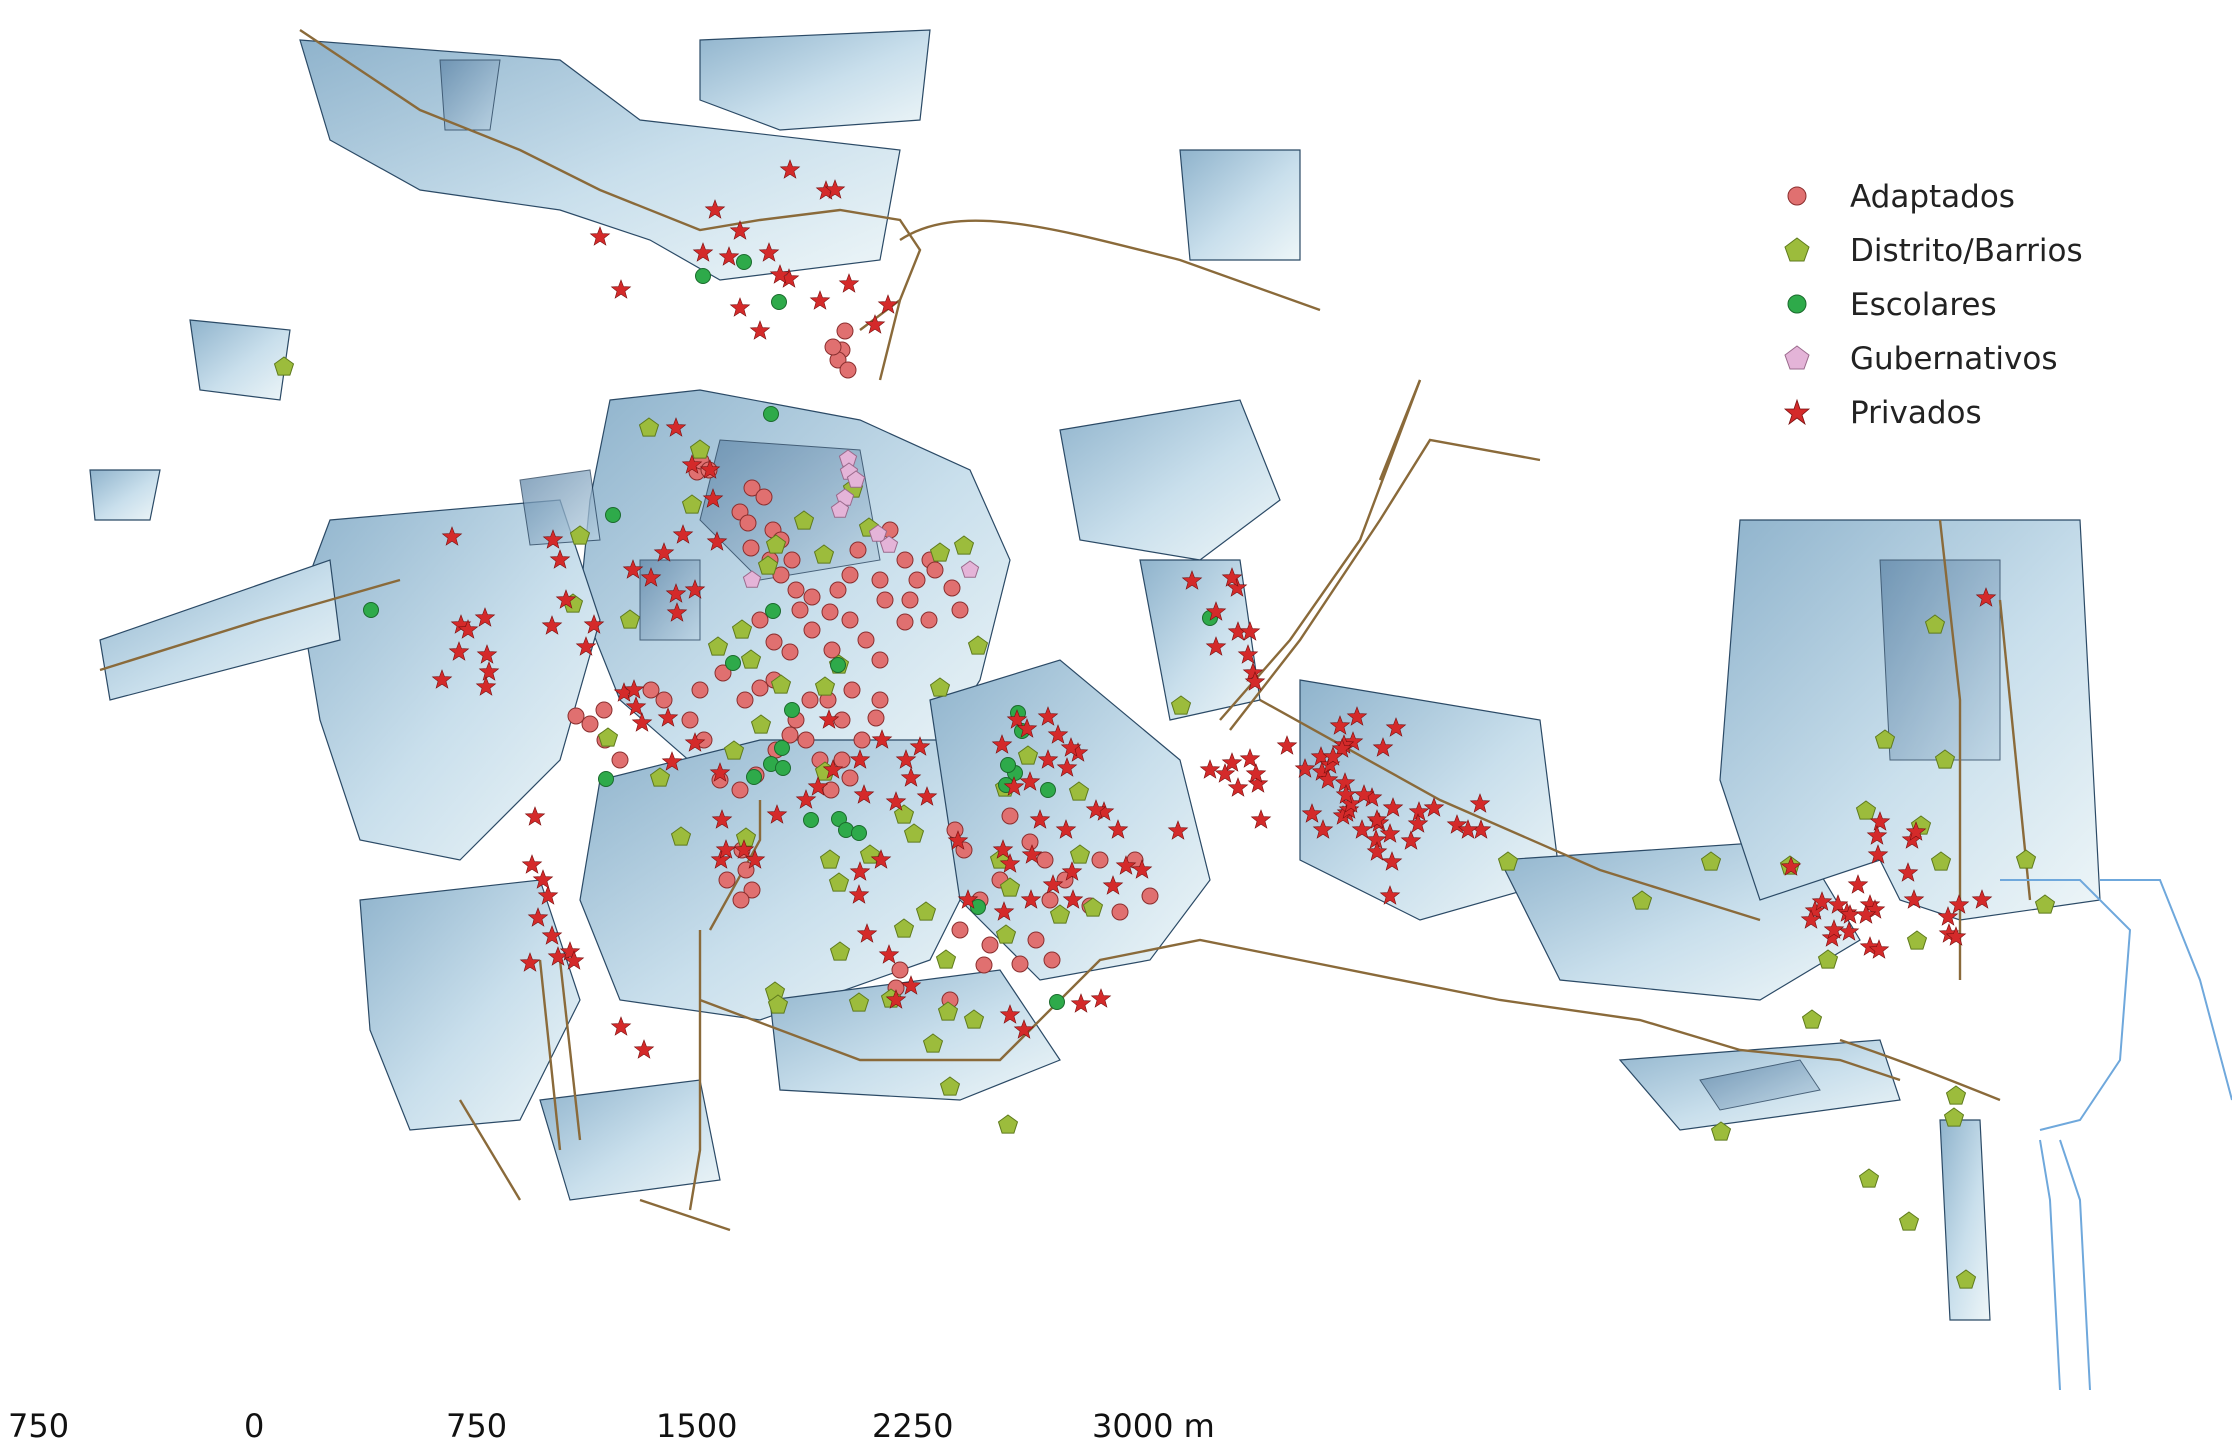 The image size is (2232, 1455). Describe the element at coordinates (1927, 305) in the screenshot. I see `legend-item-escolares: Escolares` at that location.